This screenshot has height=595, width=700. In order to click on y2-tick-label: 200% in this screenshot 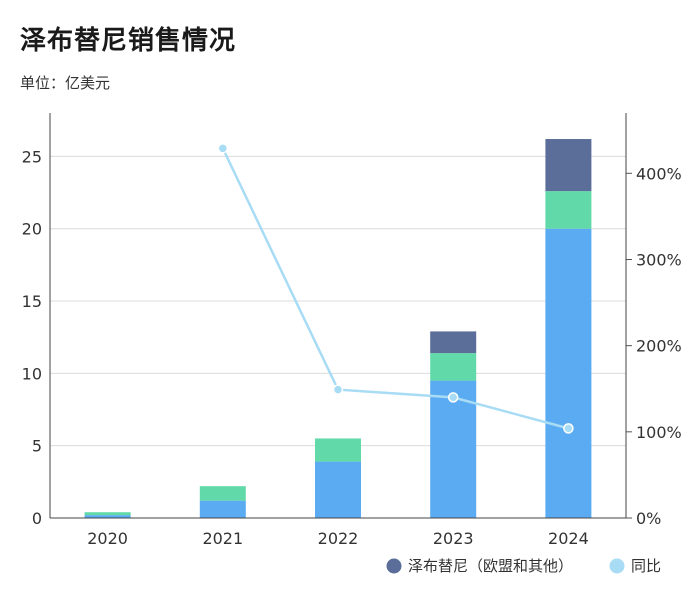, I will do `click(659, 346)`.